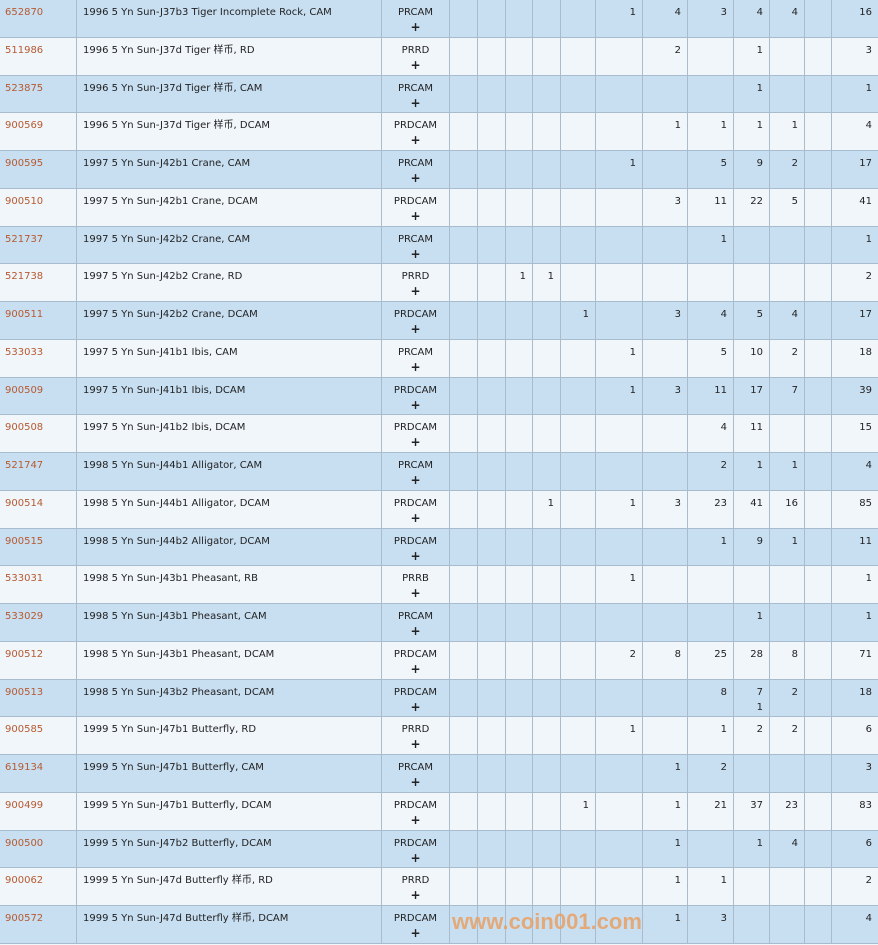 This screenshot has height=945, width=878. I want to click on cert-id-link: 900508, so click(38, 433).